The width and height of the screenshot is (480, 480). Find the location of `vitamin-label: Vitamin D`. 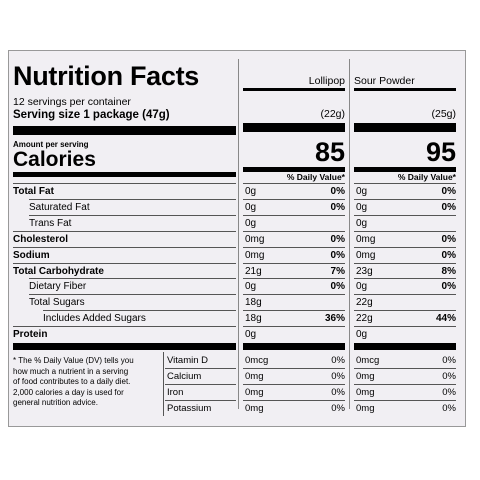

vitamin-label: Vitamin D is located at coordinates (188, 360).